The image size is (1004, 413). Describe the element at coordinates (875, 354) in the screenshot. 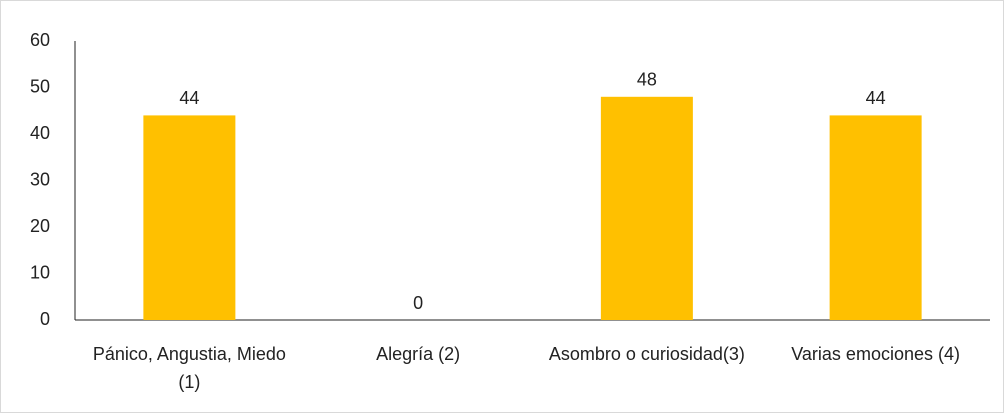

I see `x-tick-label: Varias emociones (4)` at that location.